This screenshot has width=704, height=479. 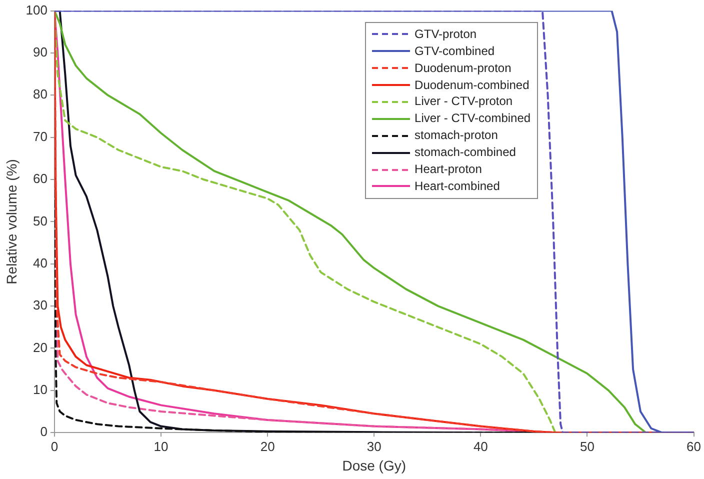 I want to click on x-tick-label: 40, so click(x=480, y=446).